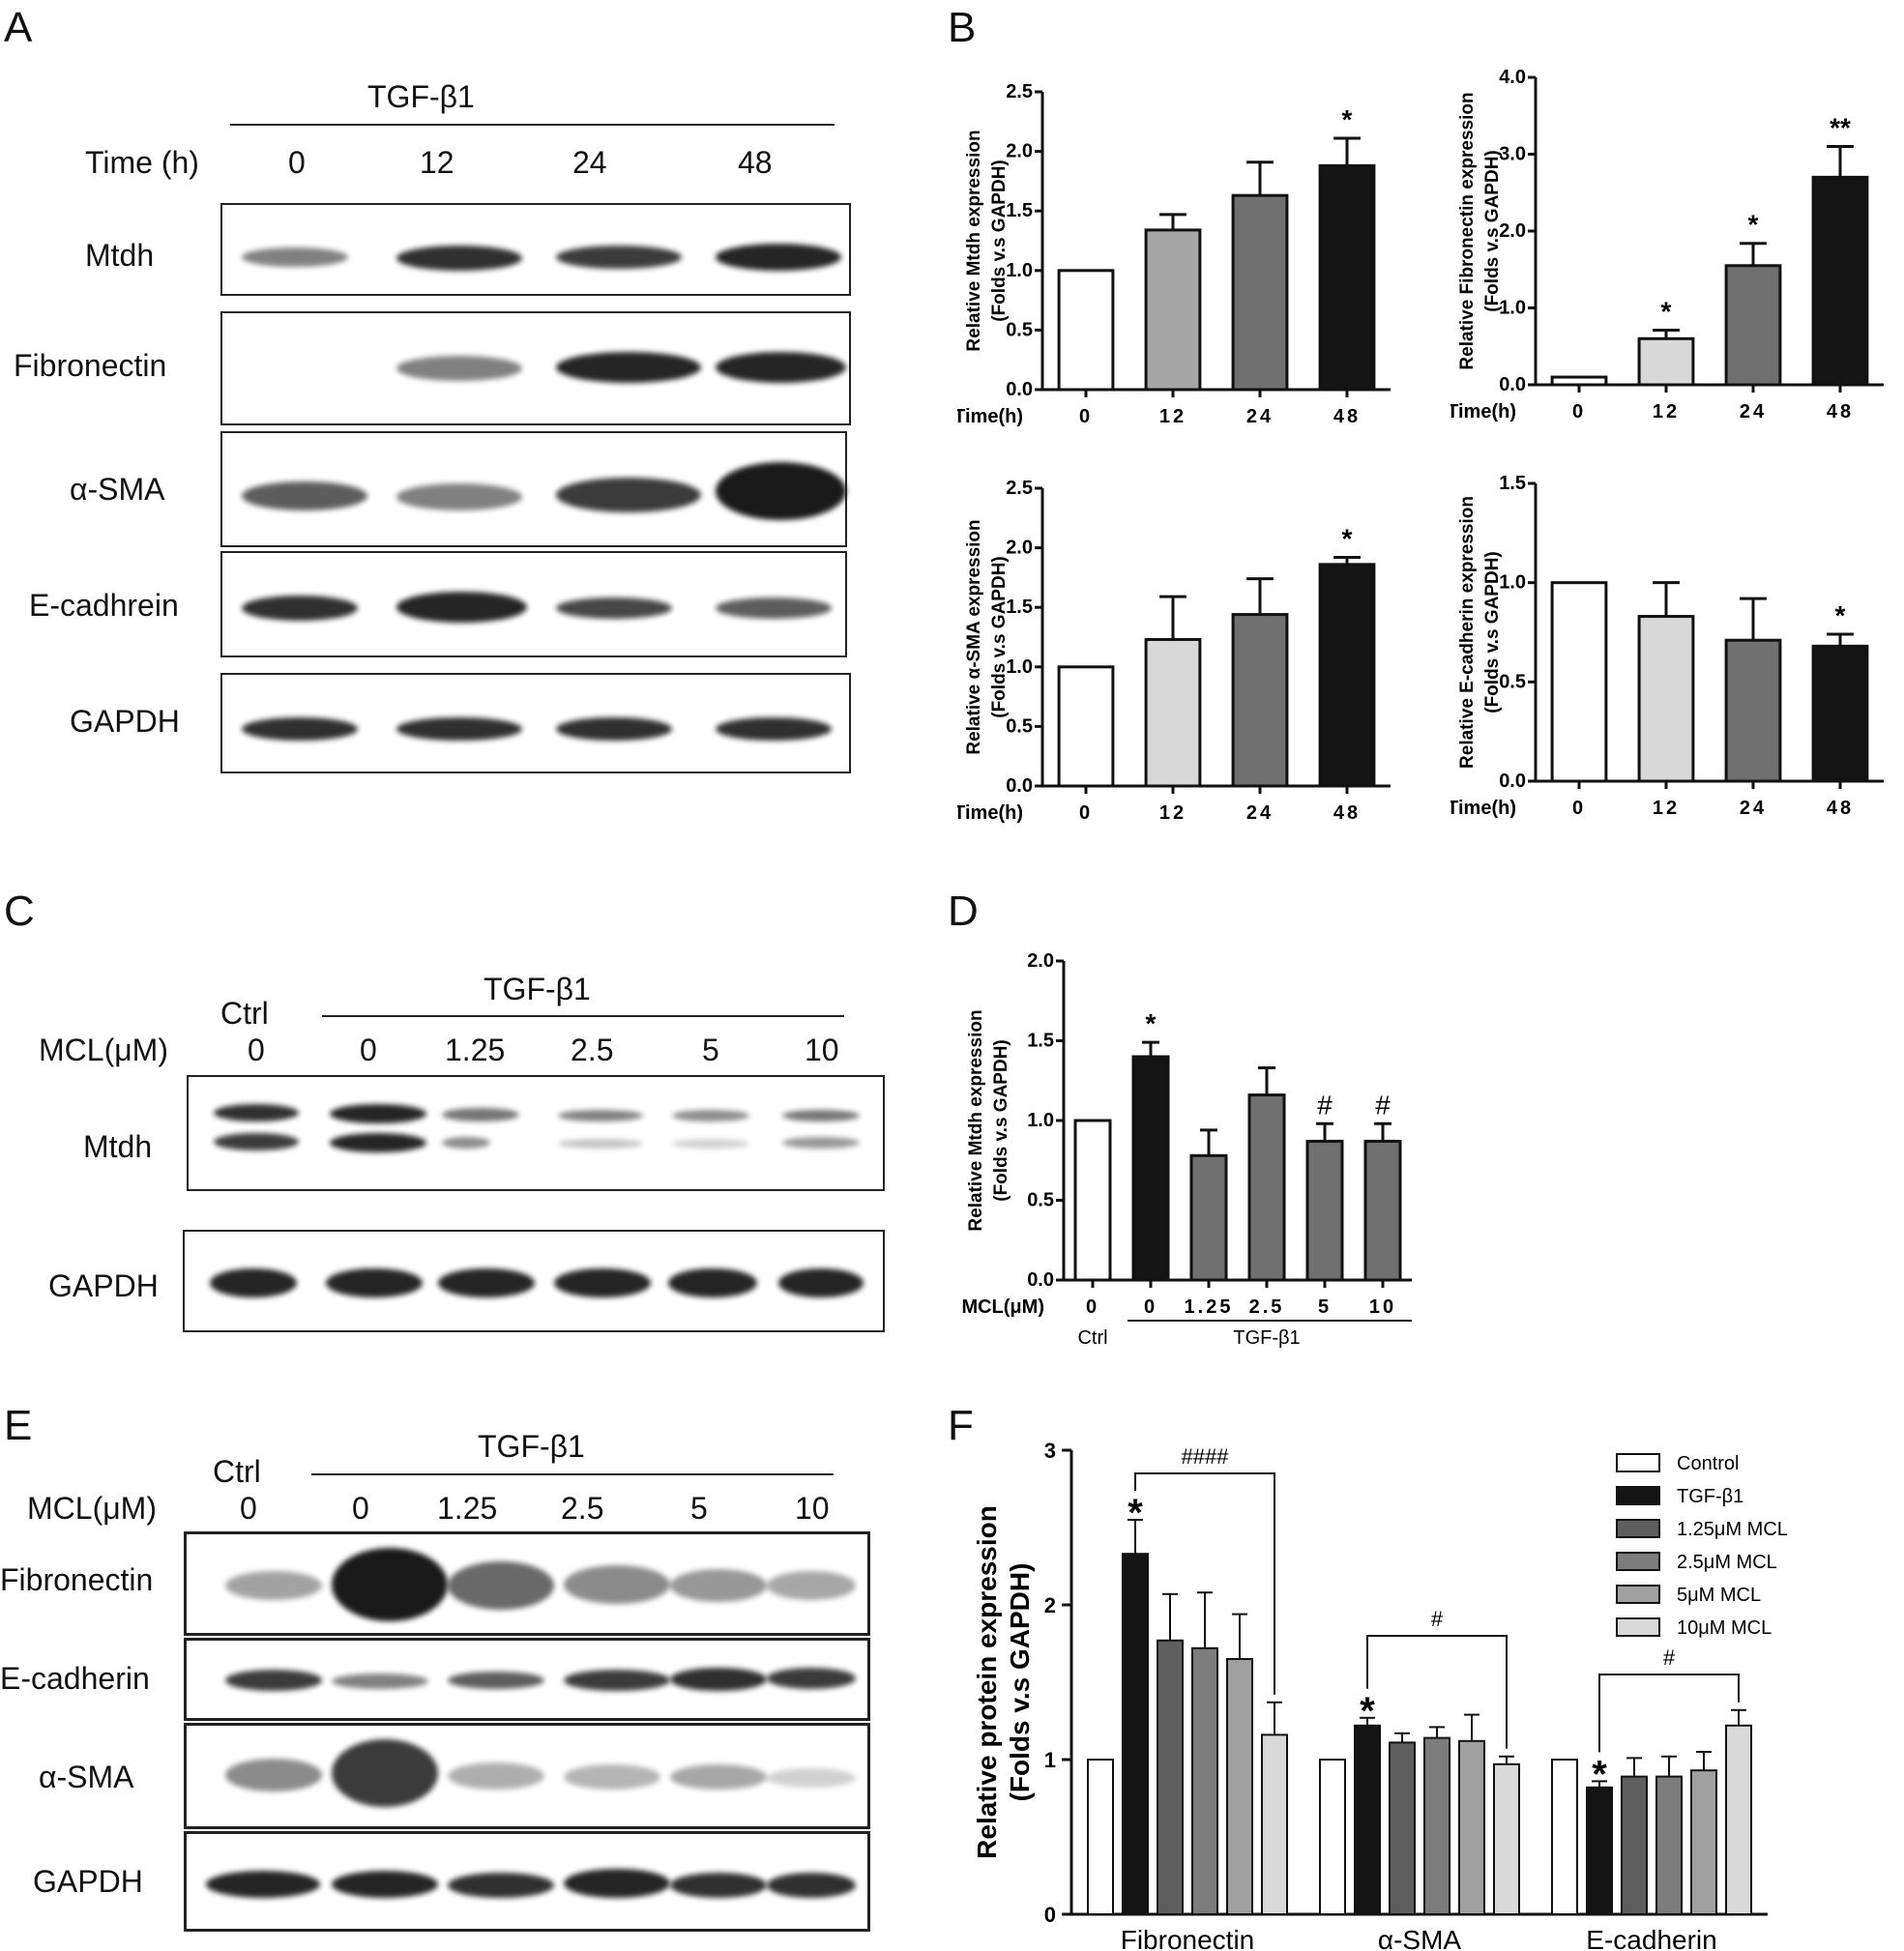 This screenshot has width=1904, height=1951. I want to click on legend-label: 1.25μM MCL, so click(1733, 1529).